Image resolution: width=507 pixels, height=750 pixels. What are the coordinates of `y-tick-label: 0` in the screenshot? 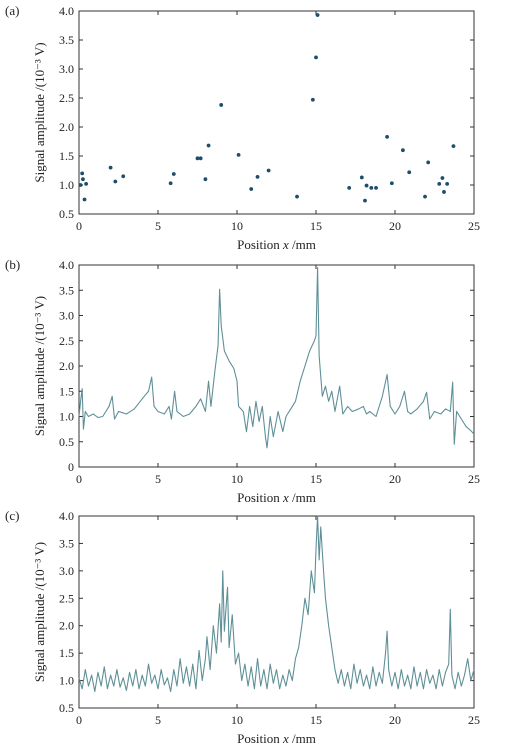 It's located at (71, 467).